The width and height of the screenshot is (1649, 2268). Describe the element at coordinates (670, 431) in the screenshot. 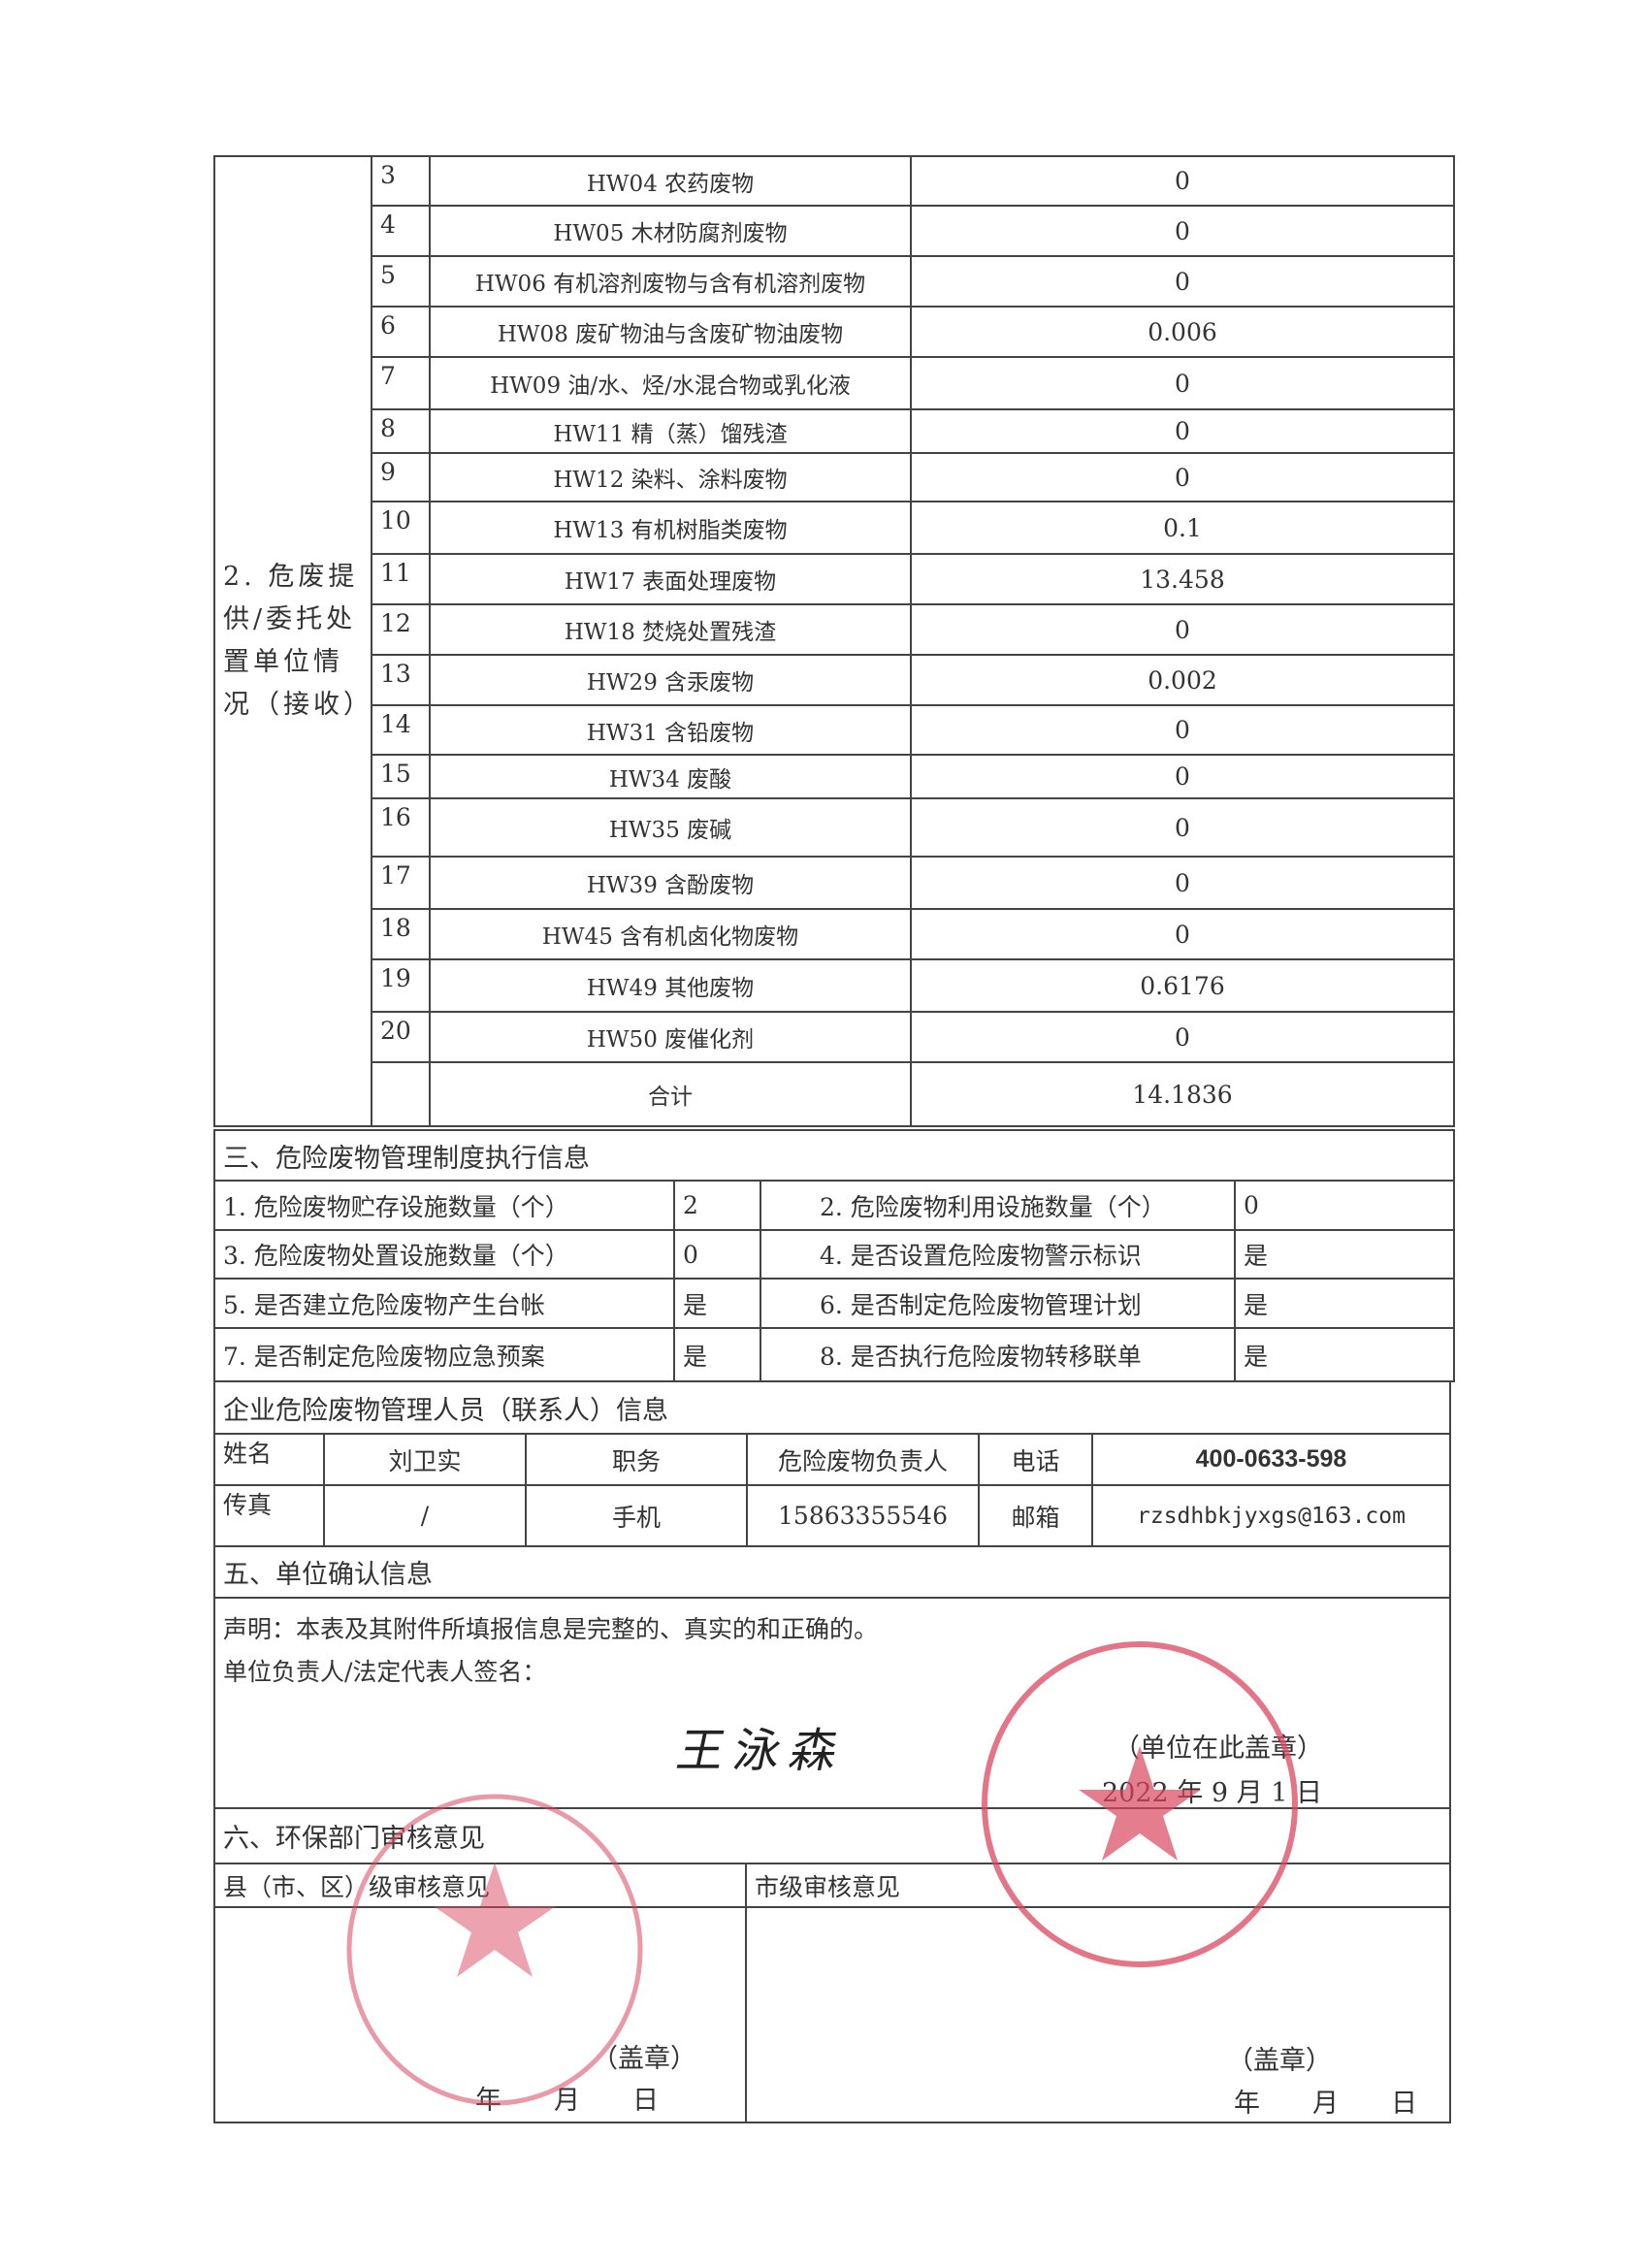

I see `waste-name: HW11 精（蒸）馏残渣` at that location.